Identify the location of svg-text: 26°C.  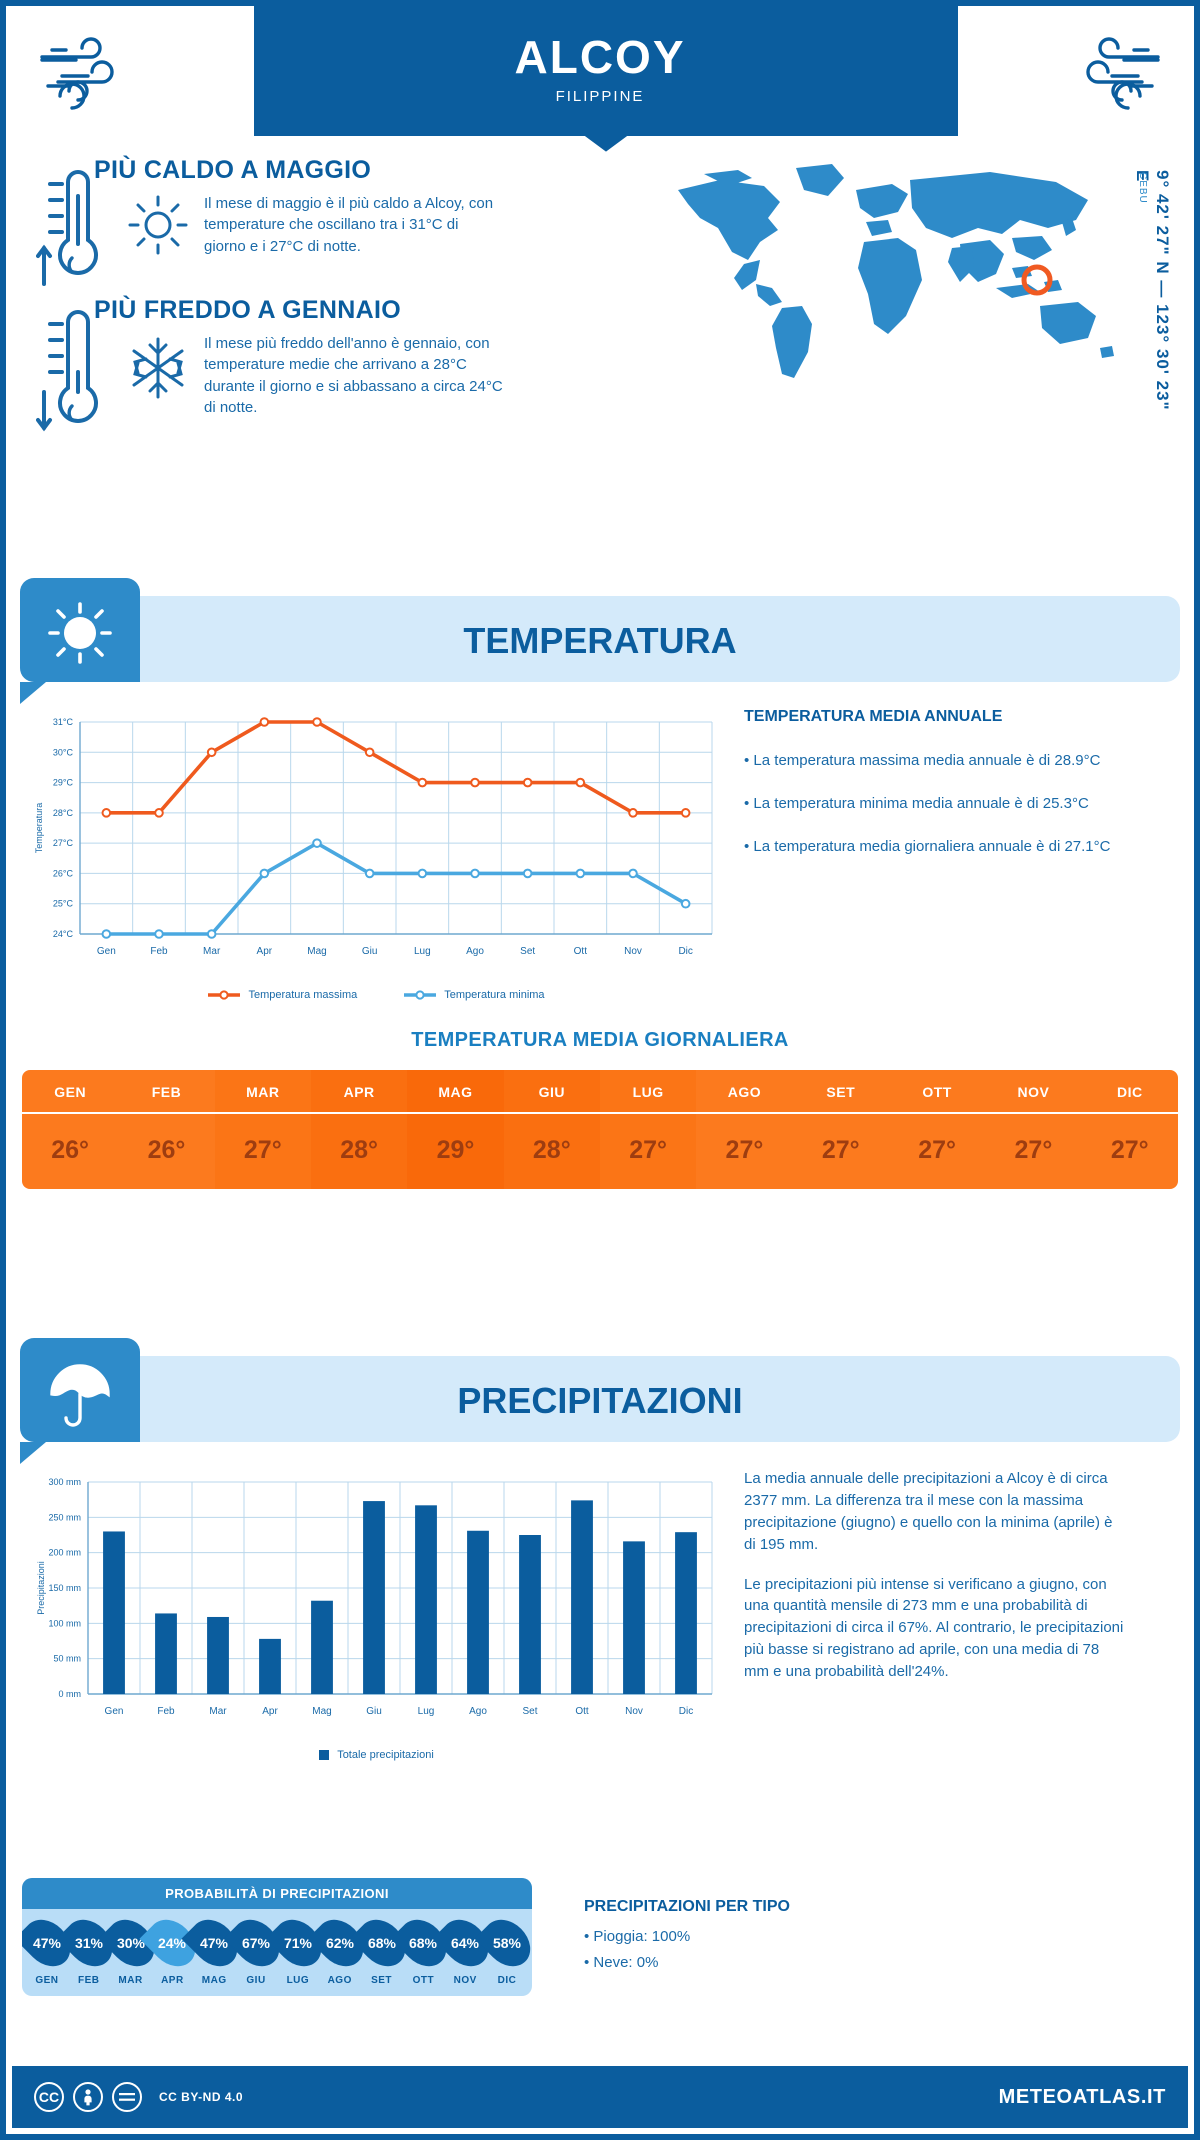
(63, 873).